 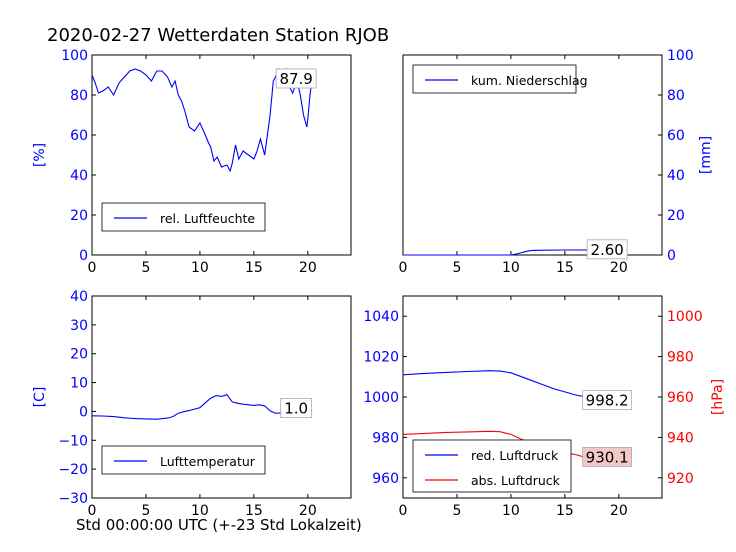 I want to click on p1-x-tick-label: 0, so click(x=92, y=268).